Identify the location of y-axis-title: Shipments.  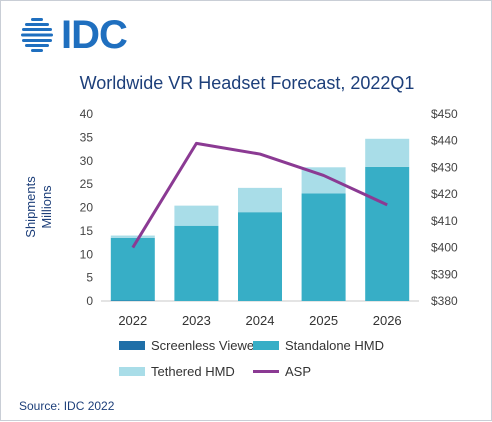
(30, 207).